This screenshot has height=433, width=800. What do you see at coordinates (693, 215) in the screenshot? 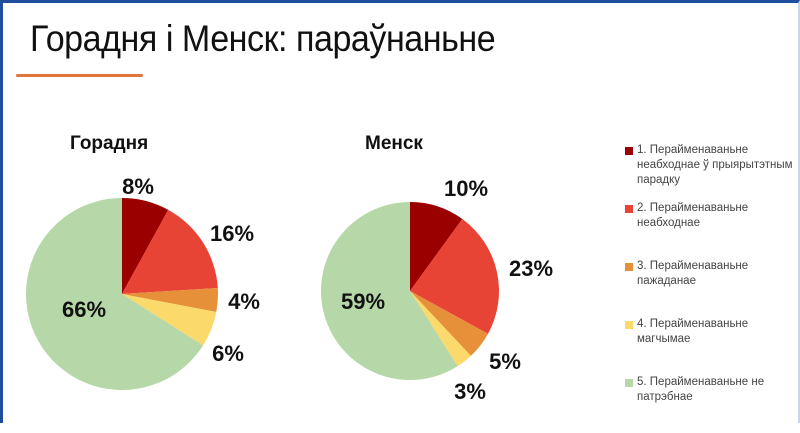
I see `legend-label: 2. Перайменаваньне неабходнае` at bounding box center [693, 215].